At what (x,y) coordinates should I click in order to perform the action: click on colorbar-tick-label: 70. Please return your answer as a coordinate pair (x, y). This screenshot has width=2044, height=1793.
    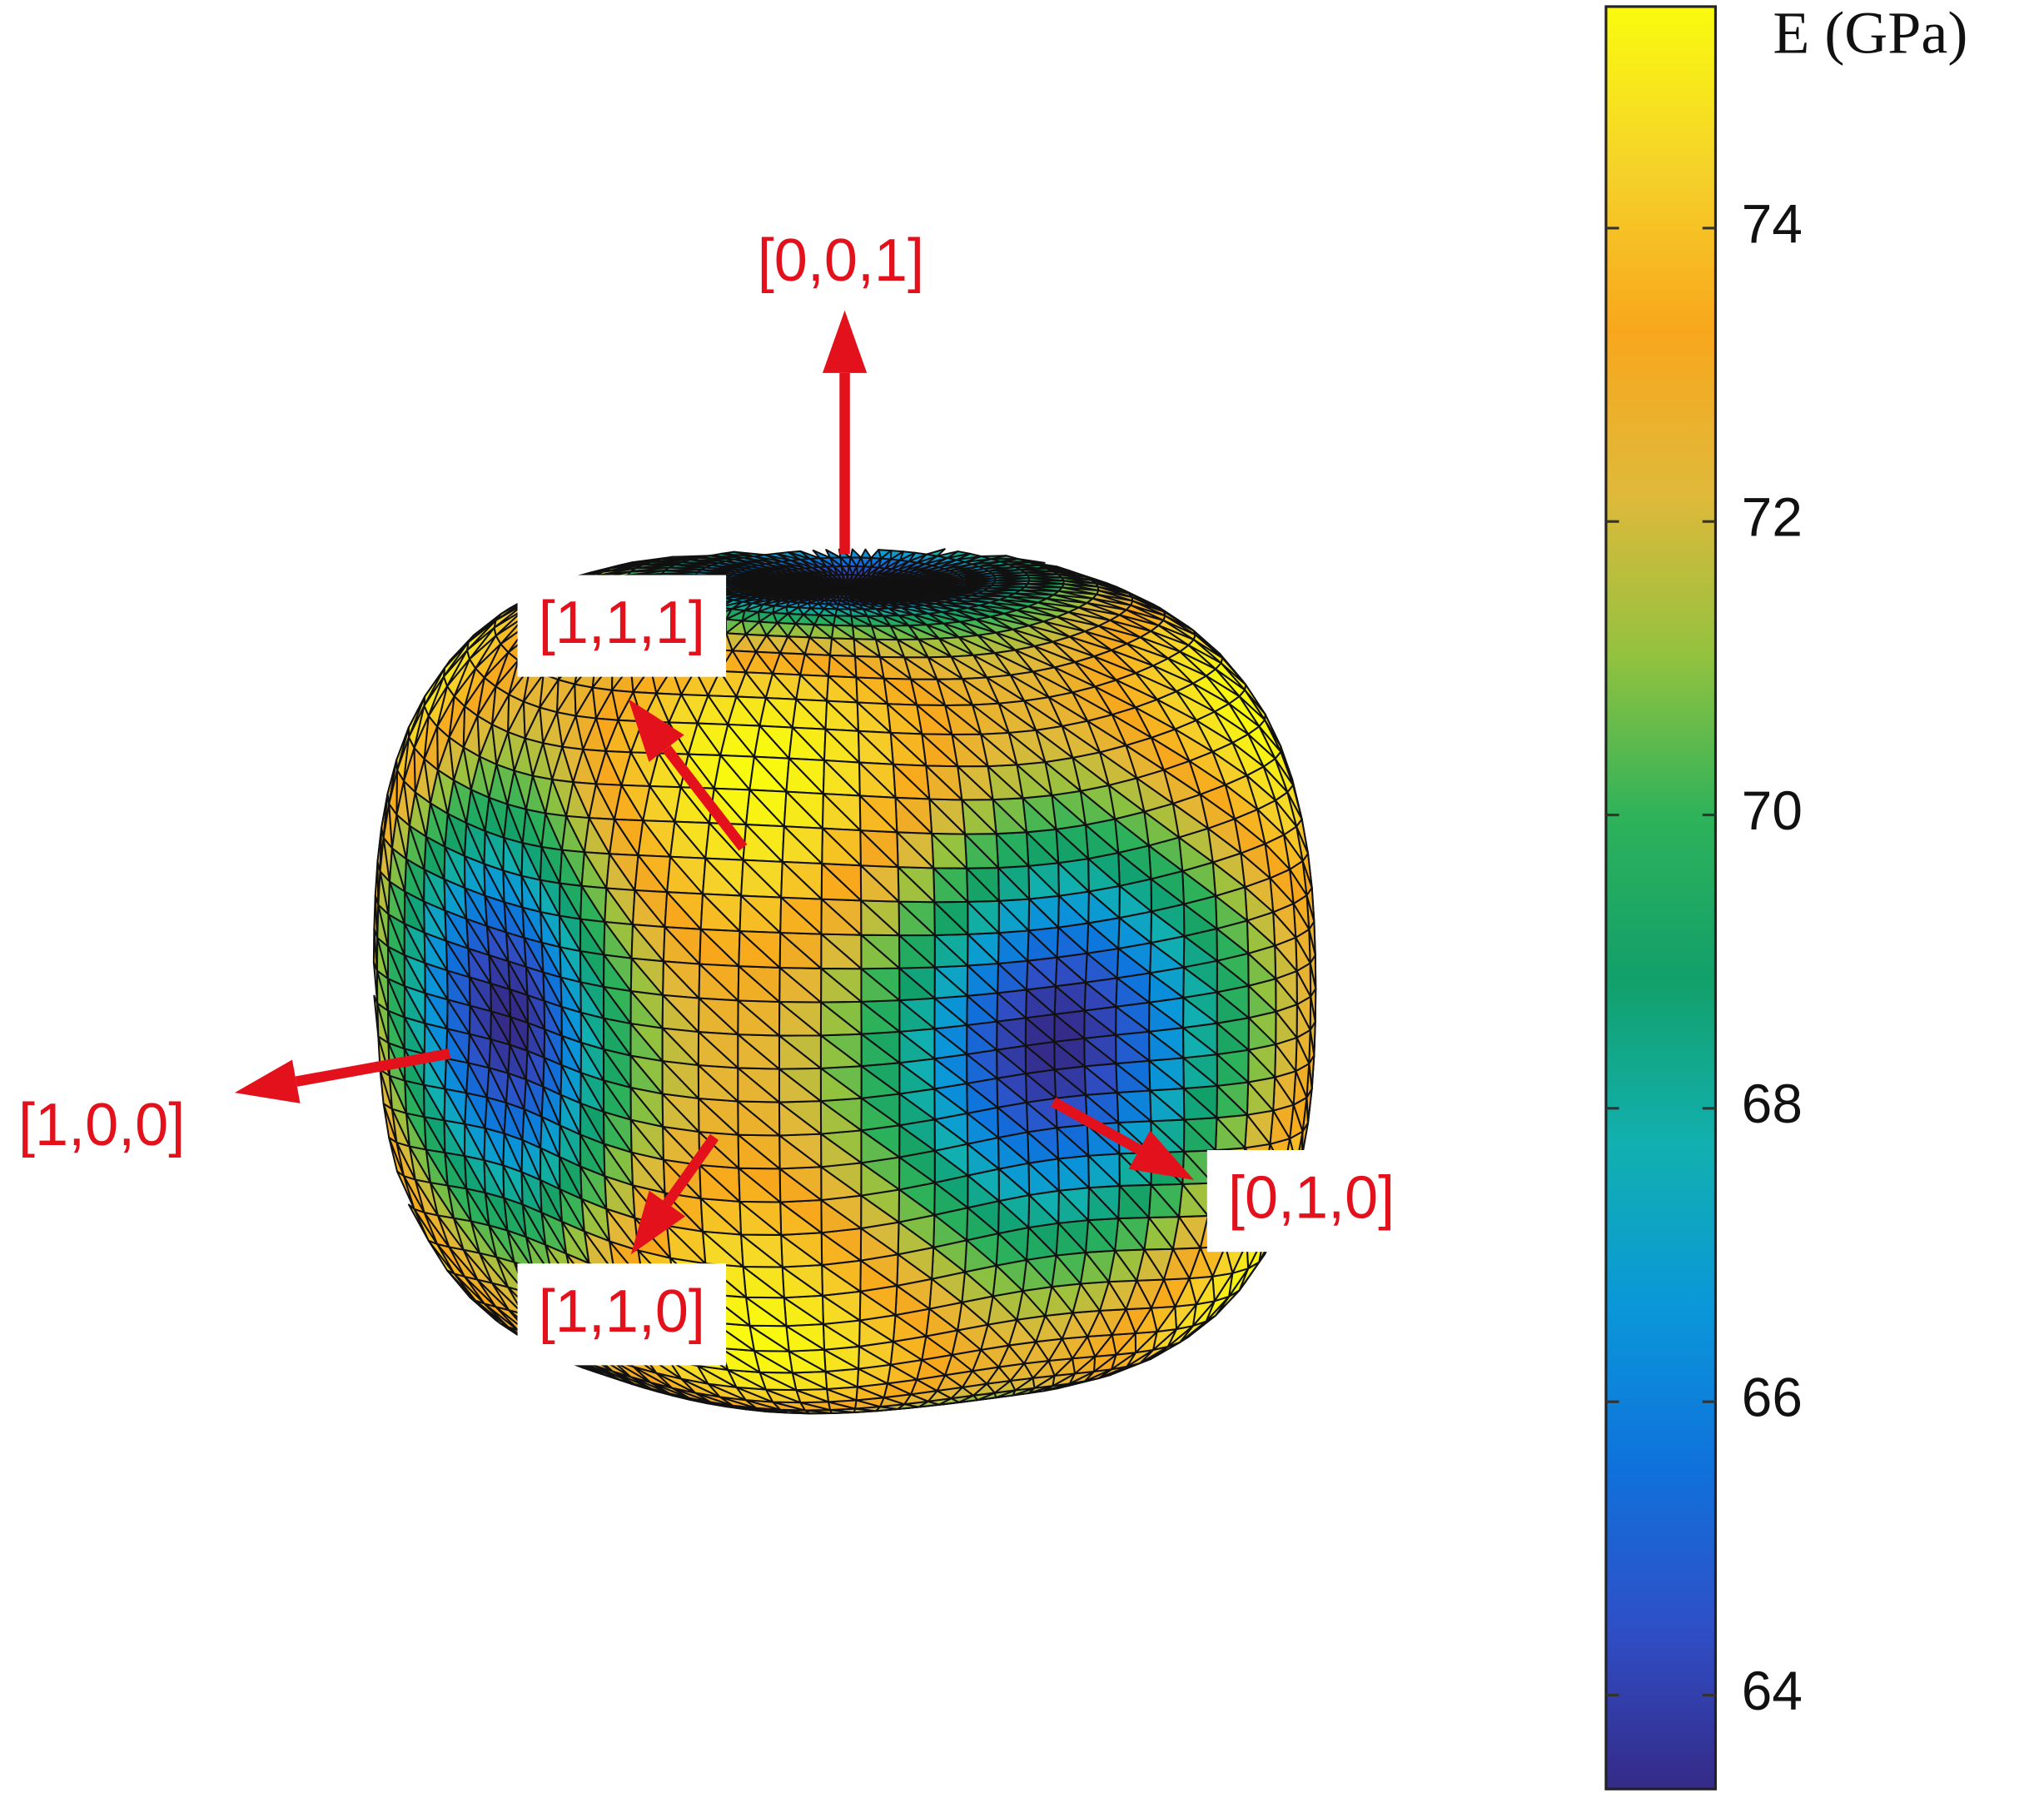
    Looking at the image, I should click on (1772, 810).